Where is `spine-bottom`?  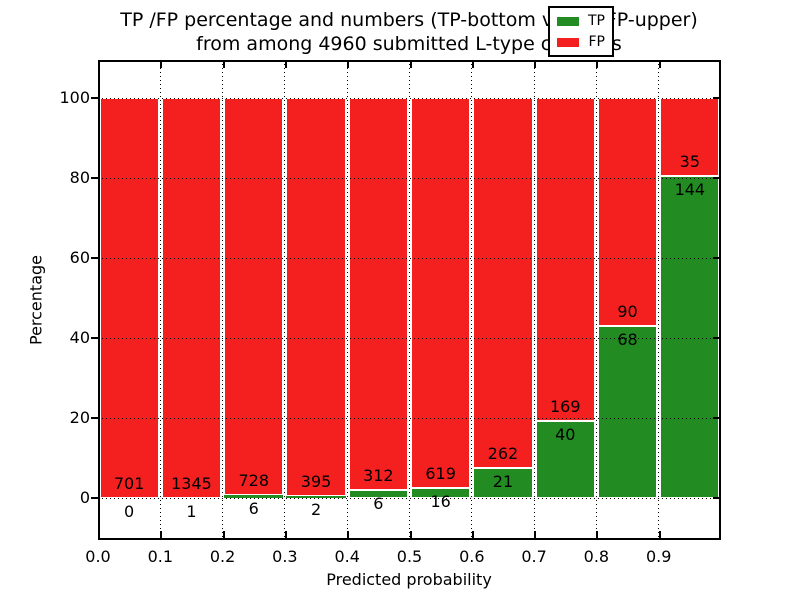
spine-bottom is located at coordinates (409, 539).